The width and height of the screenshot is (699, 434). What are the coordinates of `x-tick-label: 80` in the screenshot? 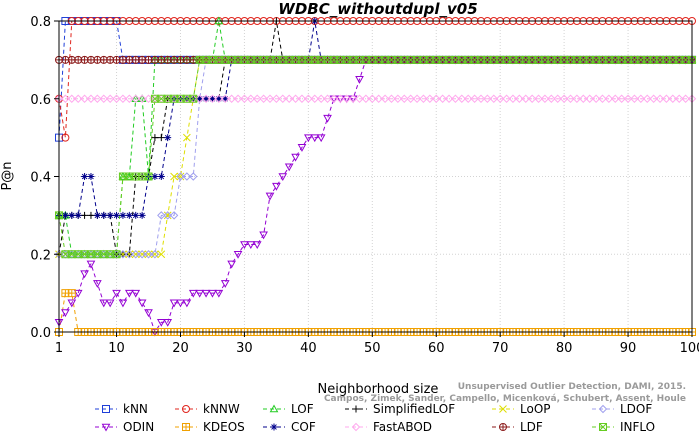 It's located at (564, 348).